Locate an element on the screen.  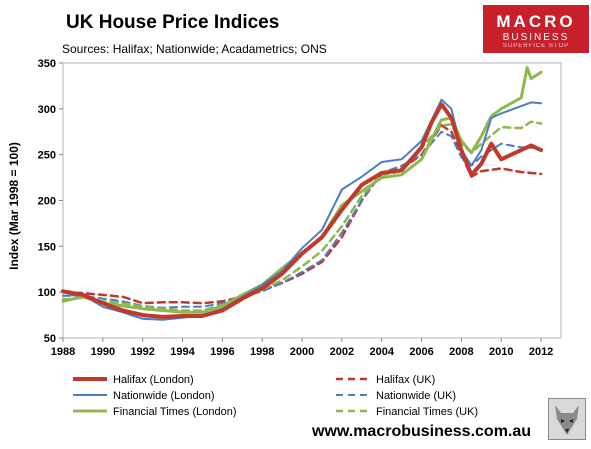
wolf-logo-icon is located at coordinates (567, 419).